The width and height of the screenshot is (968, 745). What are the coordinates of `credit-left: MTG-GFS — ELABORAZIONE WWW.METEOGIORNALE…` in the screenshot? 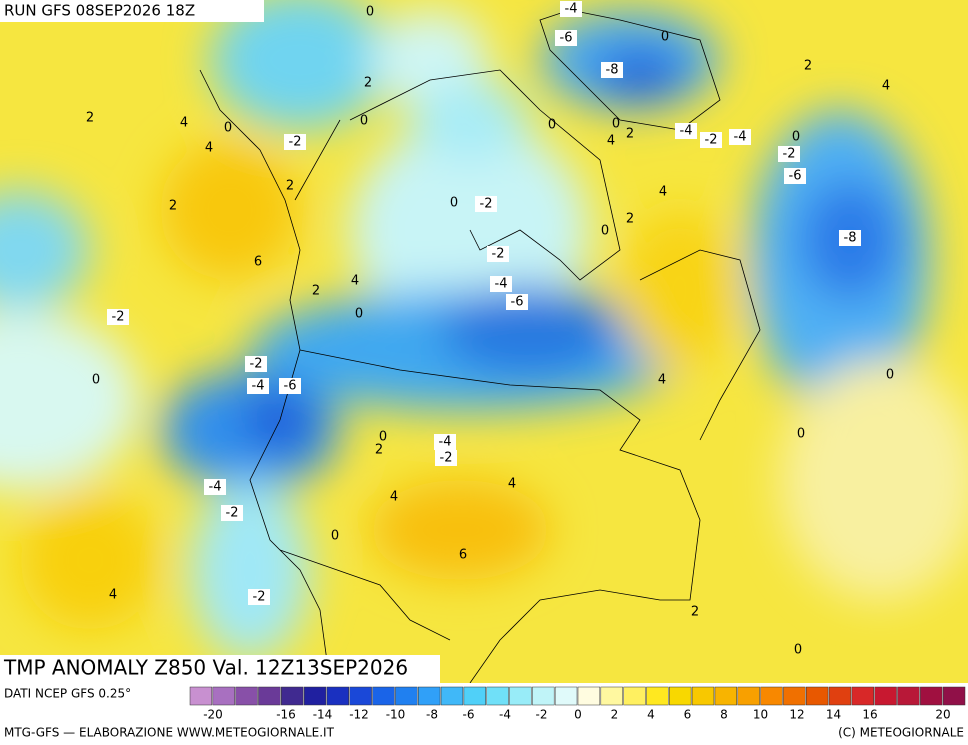 It's located at (169, 733).